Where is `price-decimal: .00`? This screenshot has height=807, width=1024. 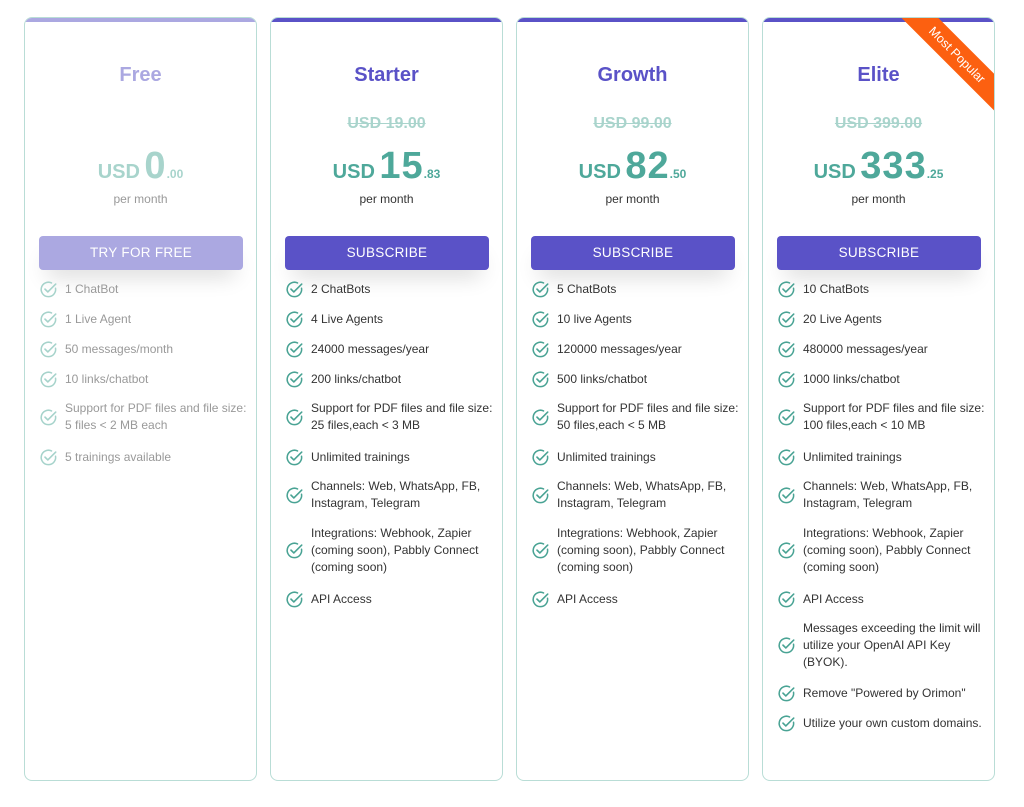 price-decimal: .00 is located at coordinates (175, 174).